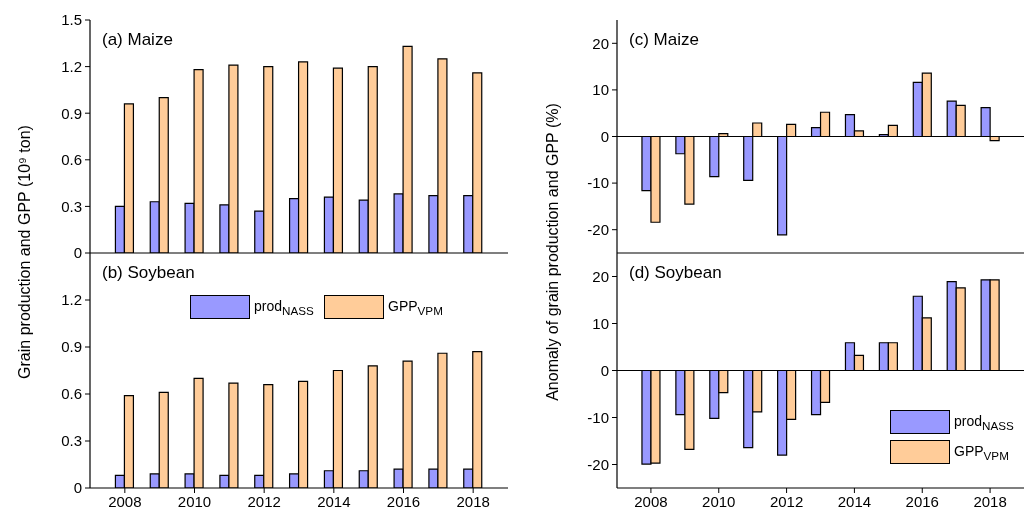  Describe the element at coordinates (137, 40) in the screenshot. I see `text: (a) Maize` at that location.